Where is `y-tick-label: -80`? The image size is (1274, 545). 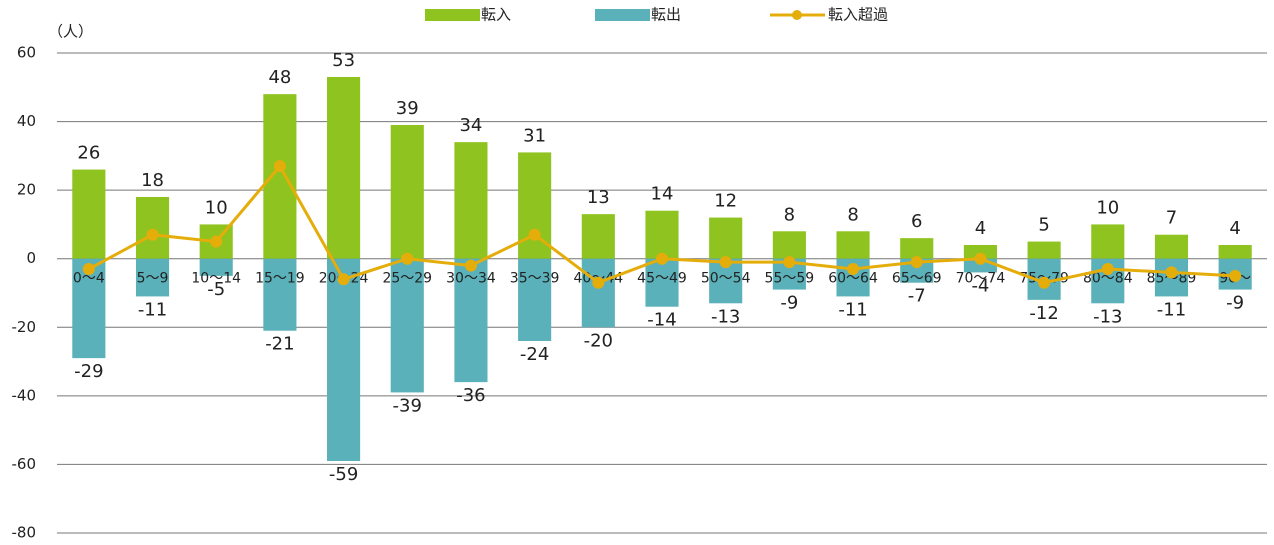
y-tick-label: -80 is located at coordinates (24, 533).